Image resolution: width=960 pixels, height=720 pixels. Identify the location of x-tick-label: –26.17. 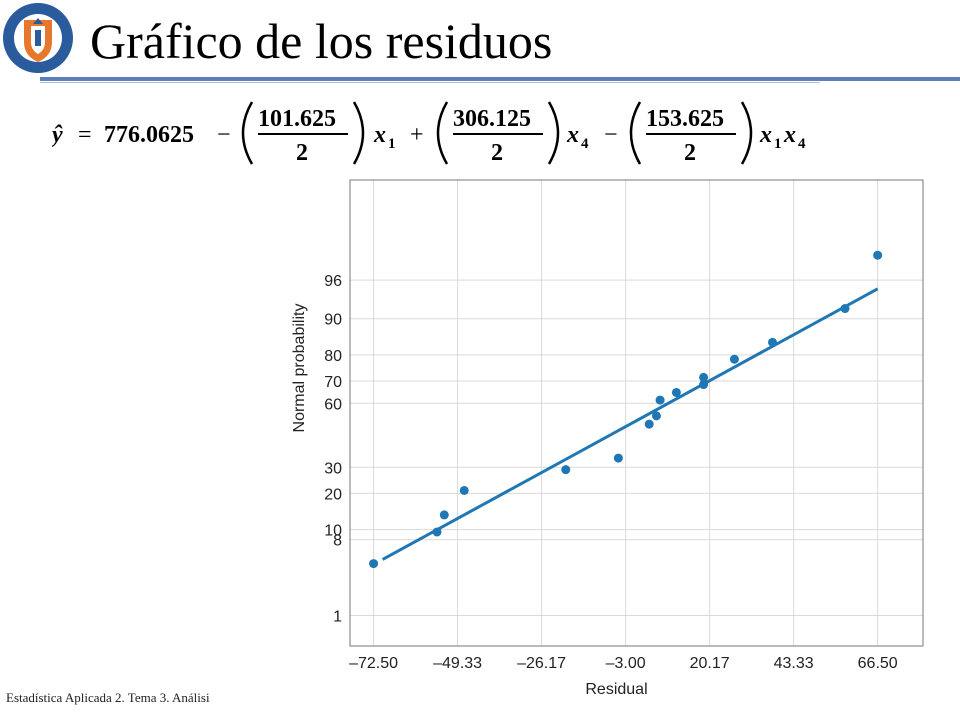
(541, 663).